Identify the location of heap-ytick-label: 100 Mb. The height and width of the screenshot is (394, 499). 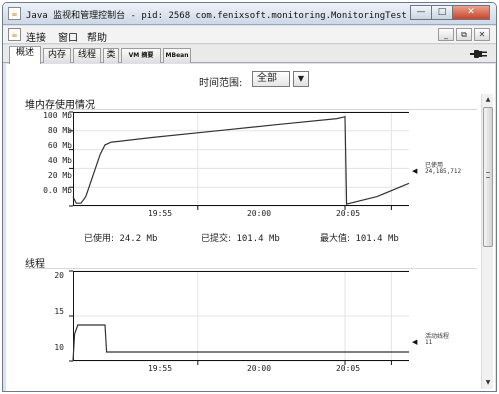
(57, 115).